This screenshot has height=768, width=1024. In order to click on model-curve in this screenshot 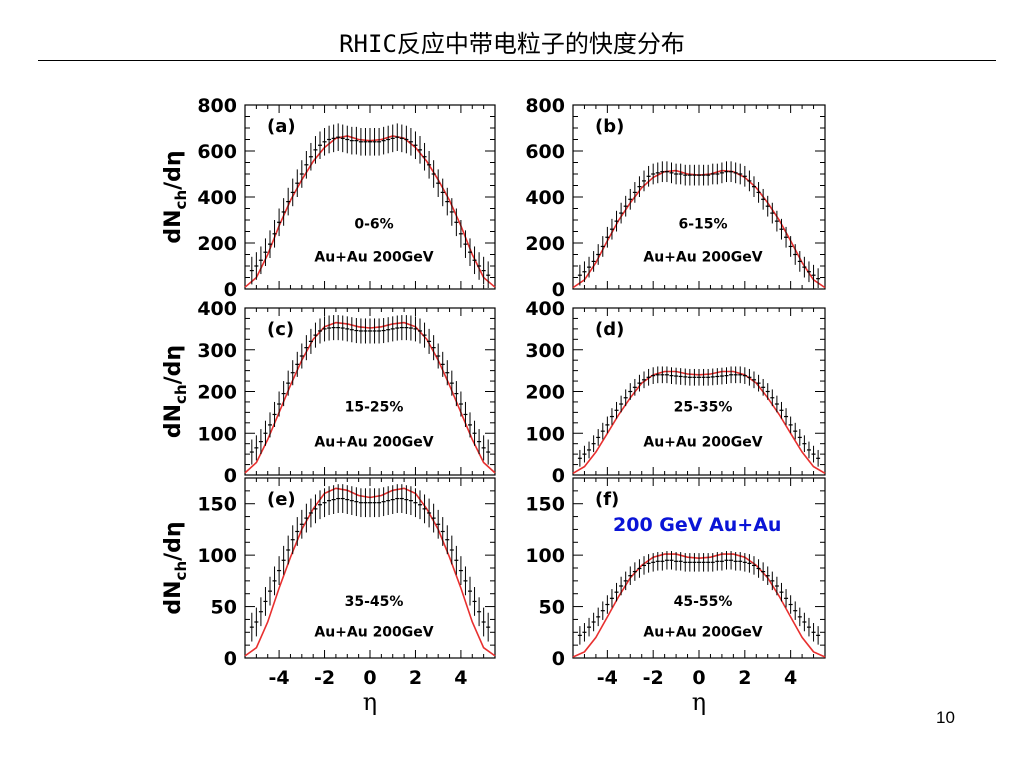, I will do `click(699, 422)`.